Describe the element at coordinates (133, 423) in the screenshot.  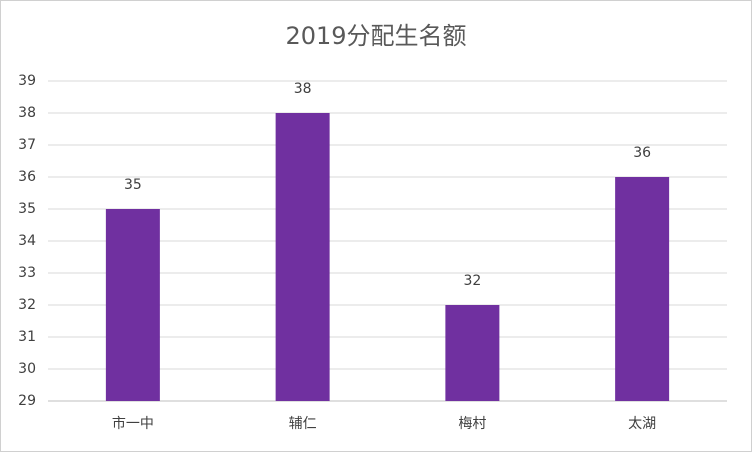
I see `x-tick-label: 市一中` at that location.